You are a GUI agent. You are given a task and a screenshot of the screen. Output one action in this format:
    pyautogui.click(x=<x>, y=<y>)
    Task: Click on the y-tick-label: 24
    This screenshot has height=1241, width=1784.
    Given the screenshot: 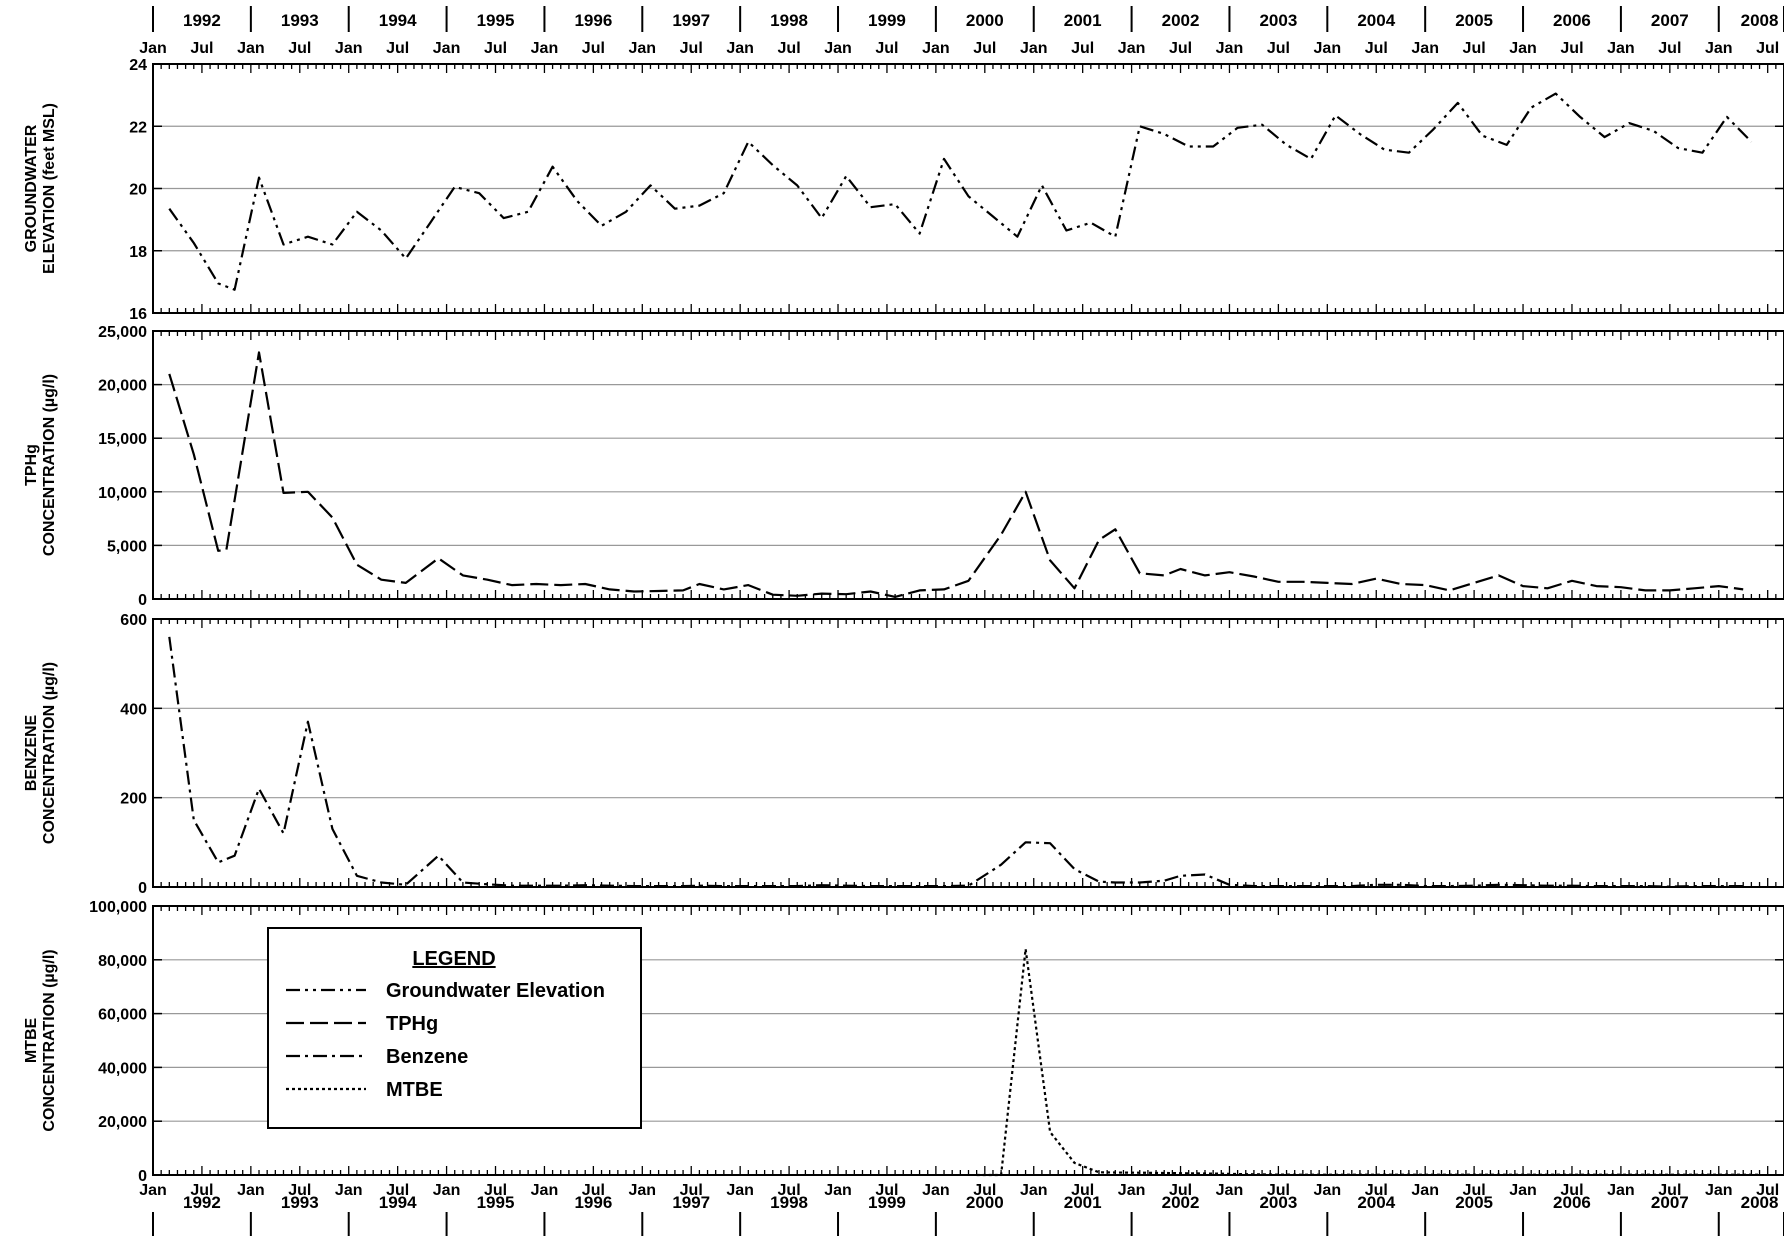 What is the action you would take?
    pyautogui.click(x=138, y=65)
    